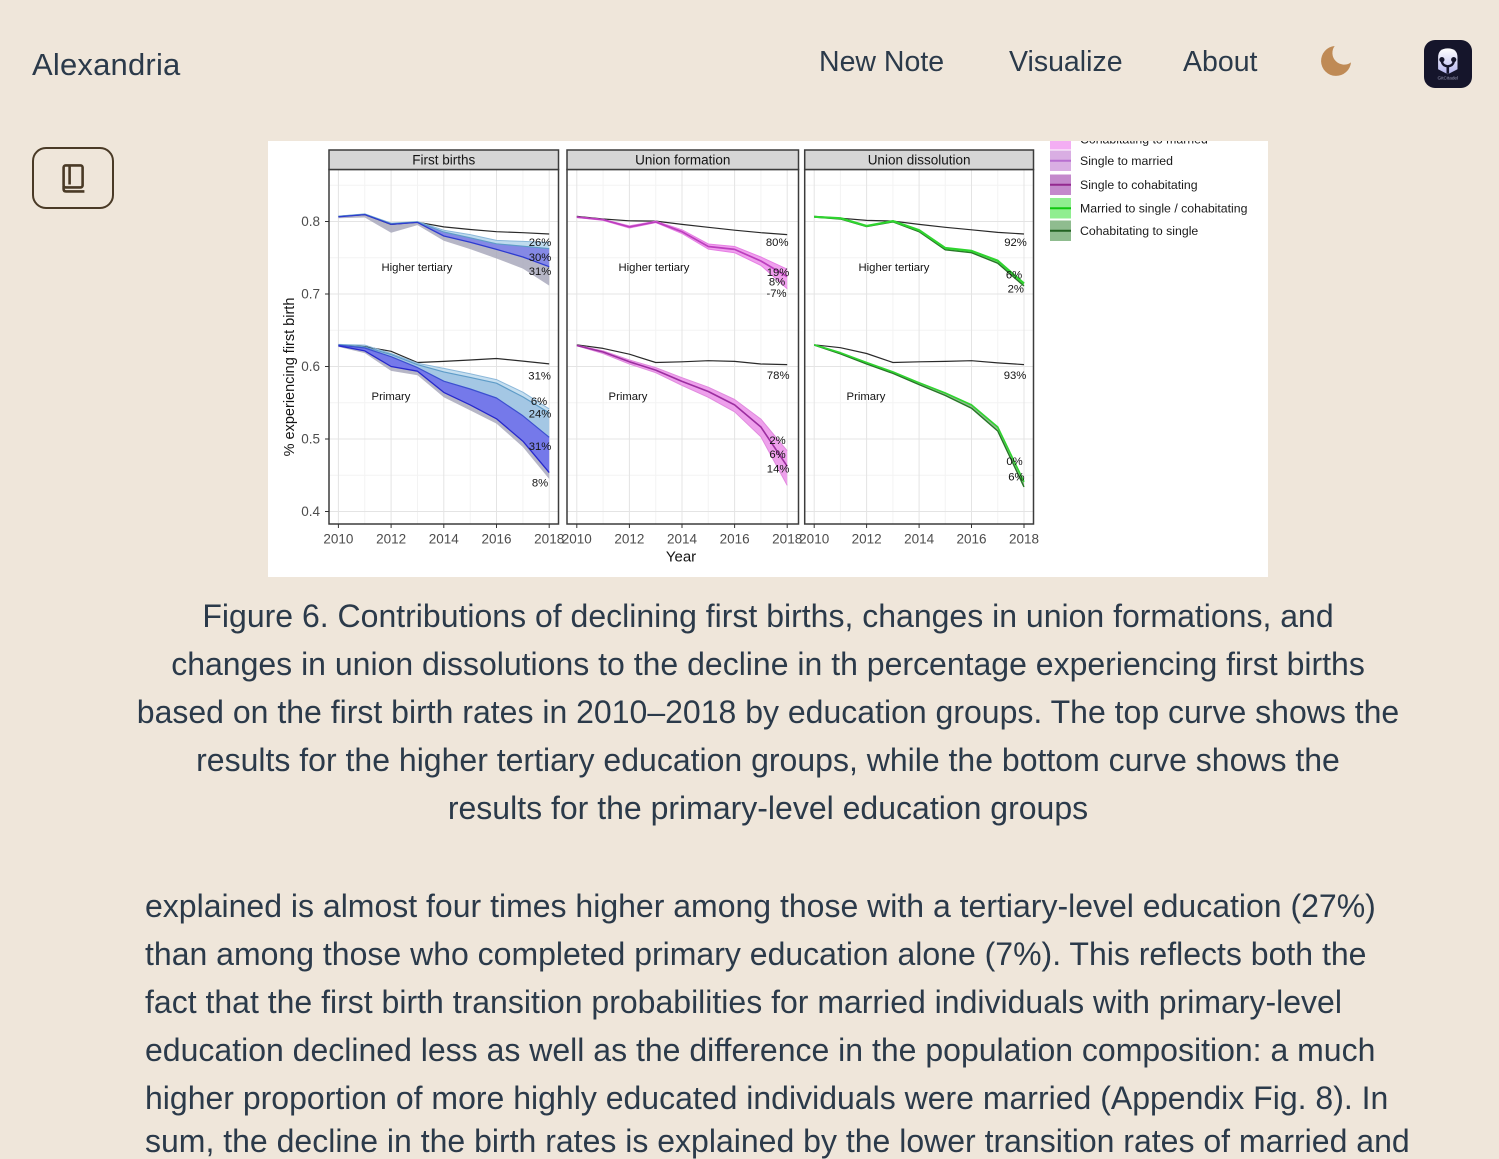  I want to click on svg-text: 30%, so click(540, 258).